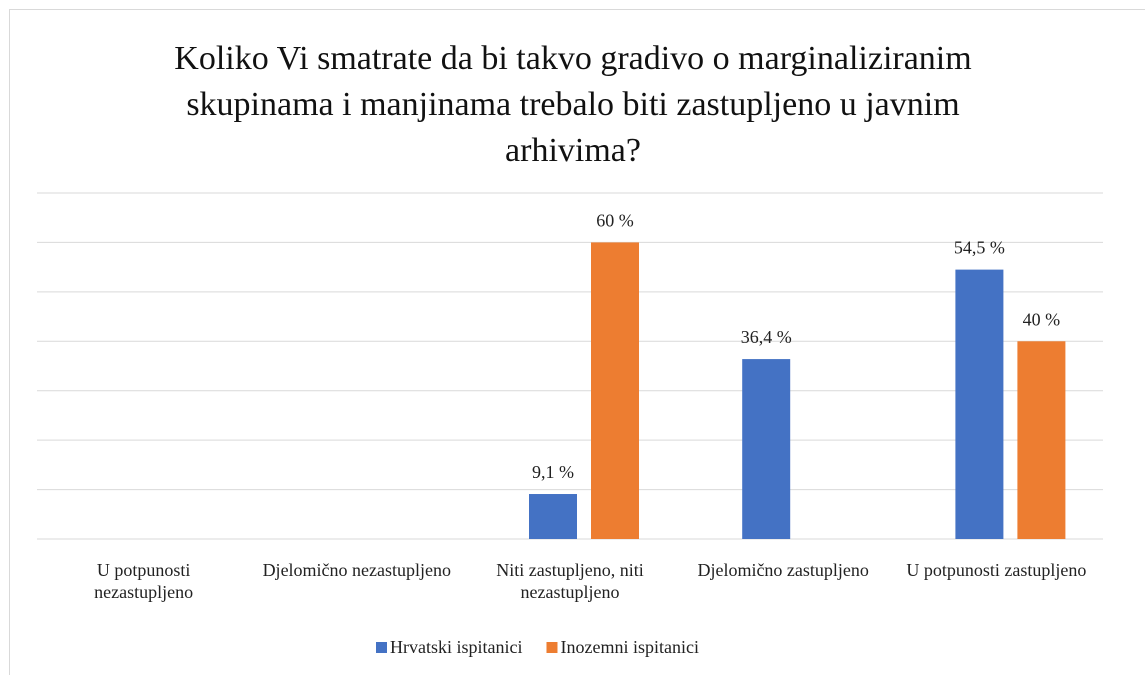 The image size is (1145, 675). Describe the element at coordinates (569, 581) in the screenshot. I see `x-tick-label: Niti zastupljeno, niti nezastupljeno` at that location.